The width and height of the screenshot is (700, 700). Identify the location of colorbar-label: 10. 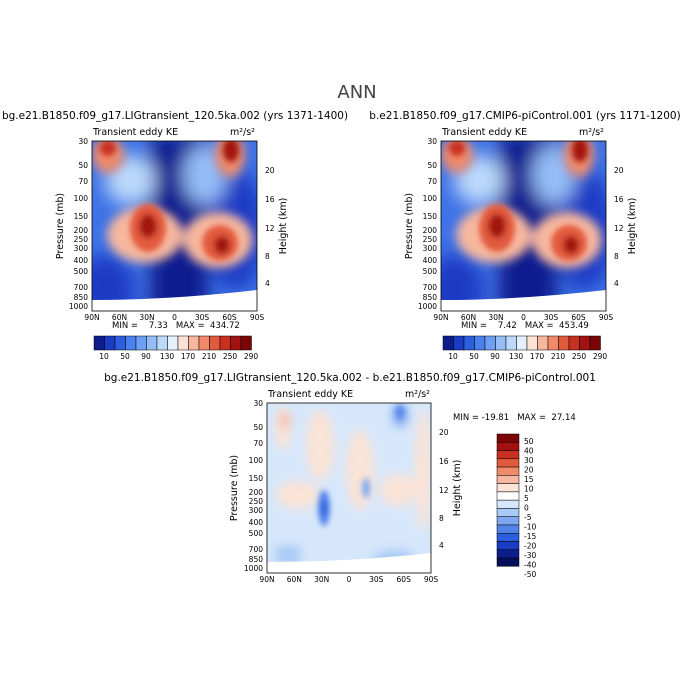
(529, 489).